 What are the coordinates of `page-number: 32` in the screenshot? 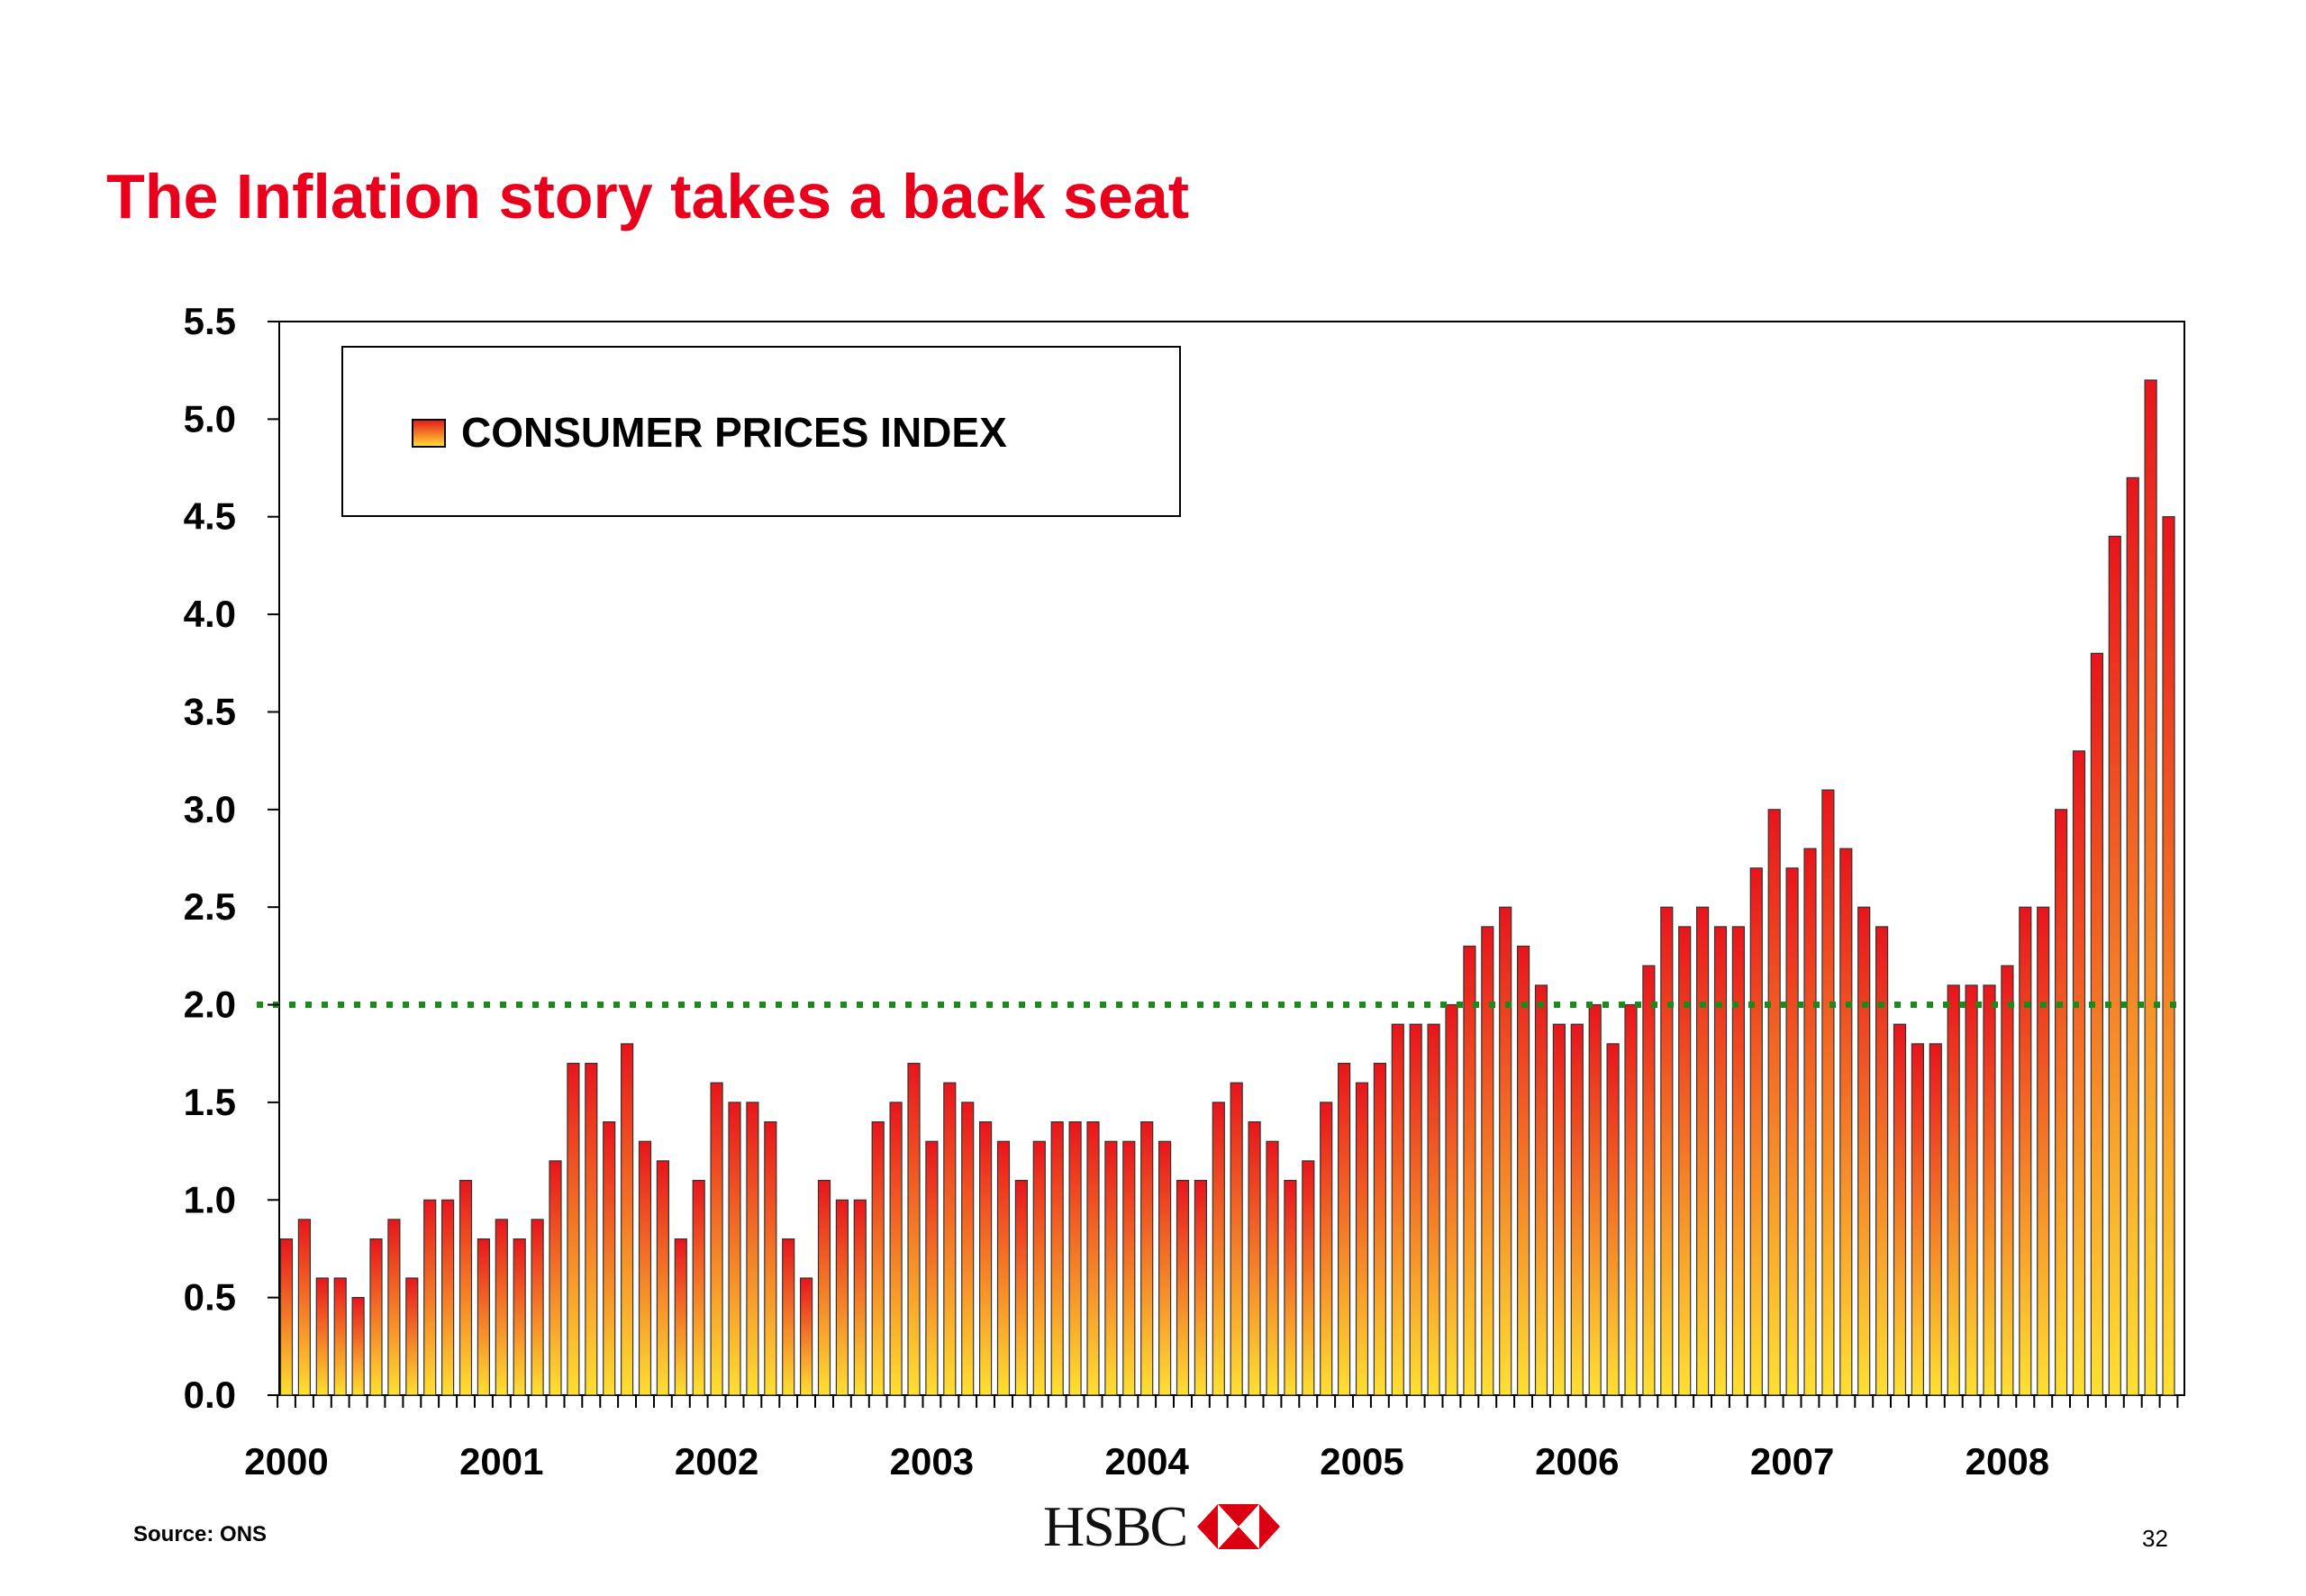 It's located at (2155, 1538).